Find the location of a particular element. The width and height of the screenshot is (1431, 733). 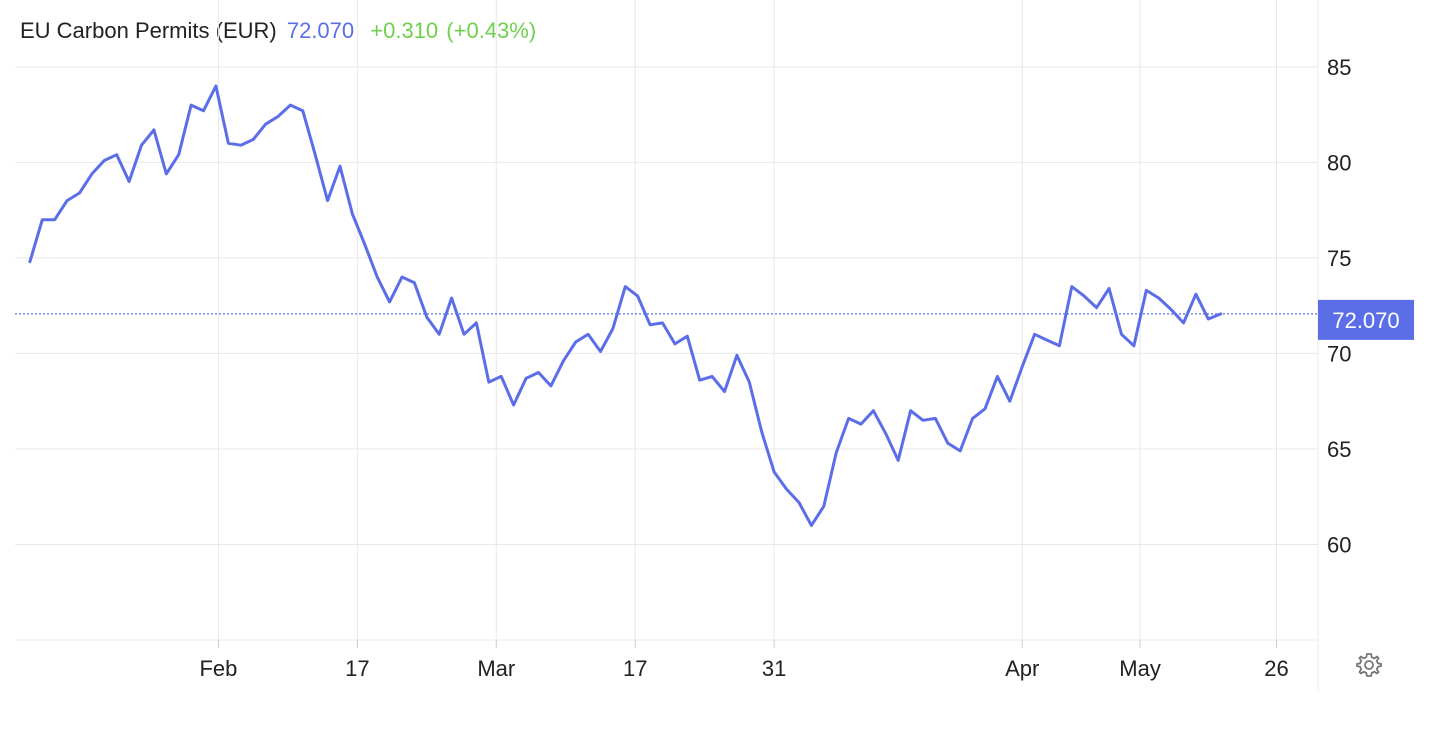

y-tick-label: 70 is located at coordinates (1339, 353).